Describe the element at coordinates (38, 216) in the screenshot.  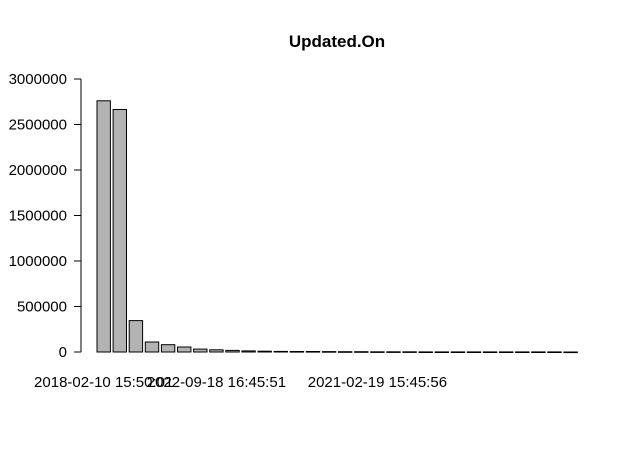
I see `y-tick-label: 1500000` at that location.